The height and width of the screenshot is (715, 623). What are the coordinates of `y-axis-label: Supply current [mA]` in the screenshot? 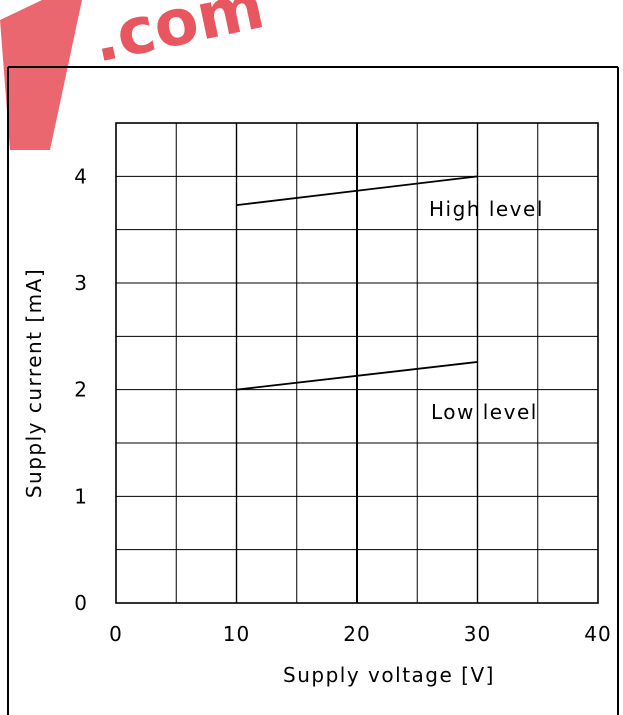 It's located at (34, 383).